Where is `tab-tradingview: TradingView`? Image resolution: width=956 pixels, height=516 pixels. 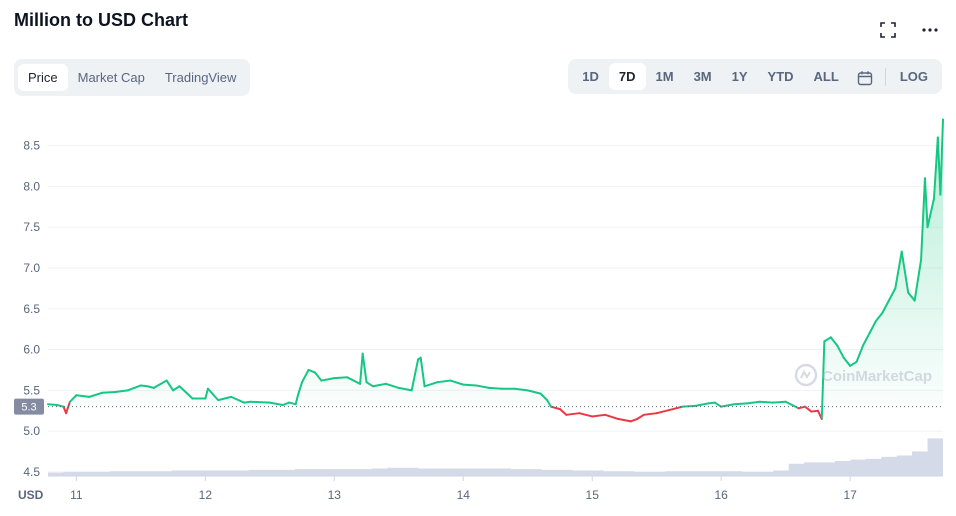
tab-tradingview: TradingView is located at coordinates (200, 77).